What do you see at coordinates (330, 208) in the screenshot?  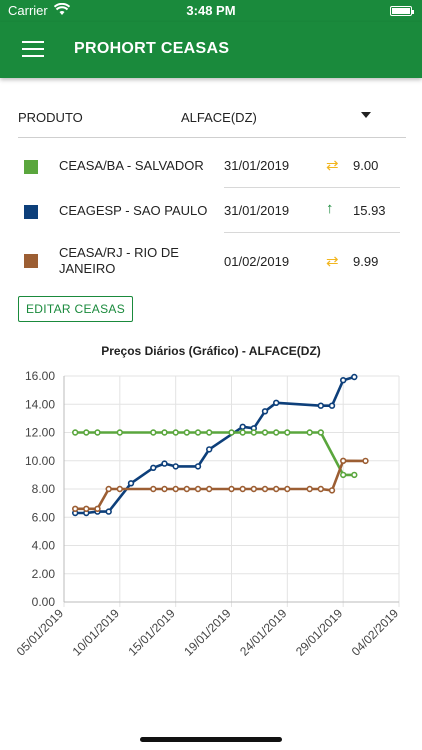 I see `trend-up-icon: ↑` at bounding box center [330, 208].